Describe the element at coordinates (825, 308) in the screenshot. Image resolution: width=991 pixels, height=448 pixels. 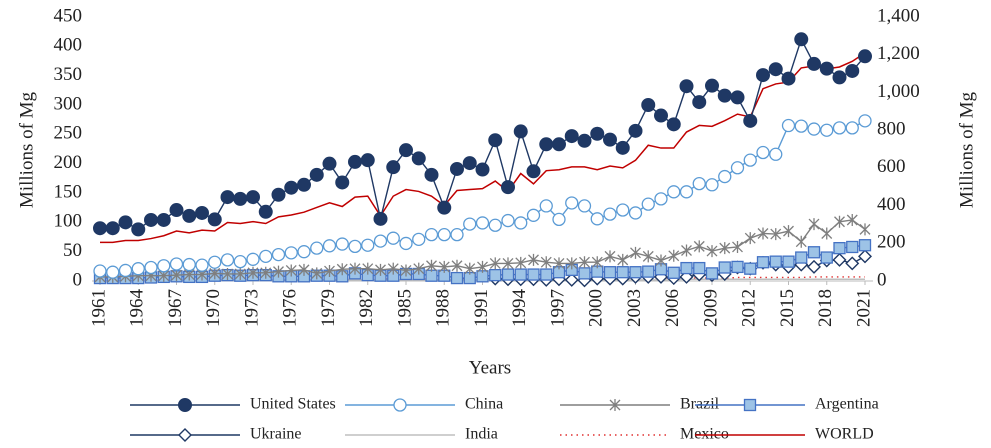
I see `x-tick-label: 2018` at that location.